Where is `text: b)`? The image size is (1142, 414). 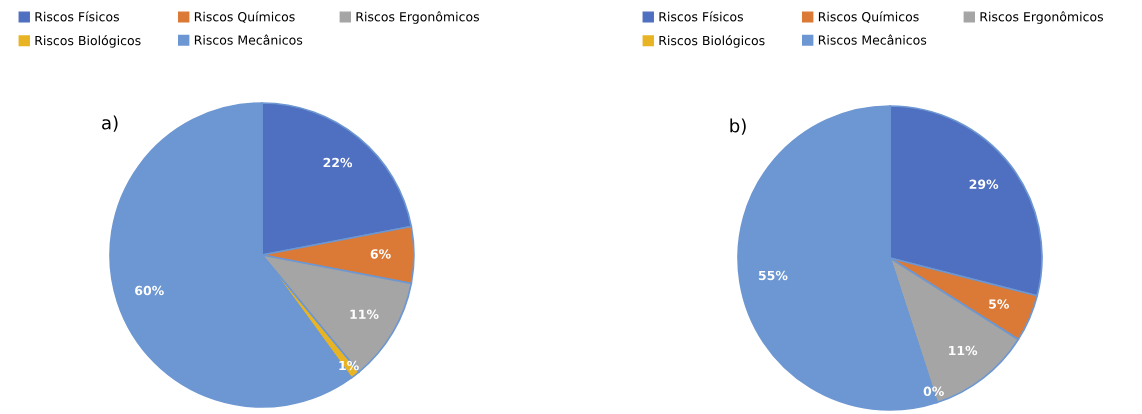 text: b) is located at coordinates (738, 126).